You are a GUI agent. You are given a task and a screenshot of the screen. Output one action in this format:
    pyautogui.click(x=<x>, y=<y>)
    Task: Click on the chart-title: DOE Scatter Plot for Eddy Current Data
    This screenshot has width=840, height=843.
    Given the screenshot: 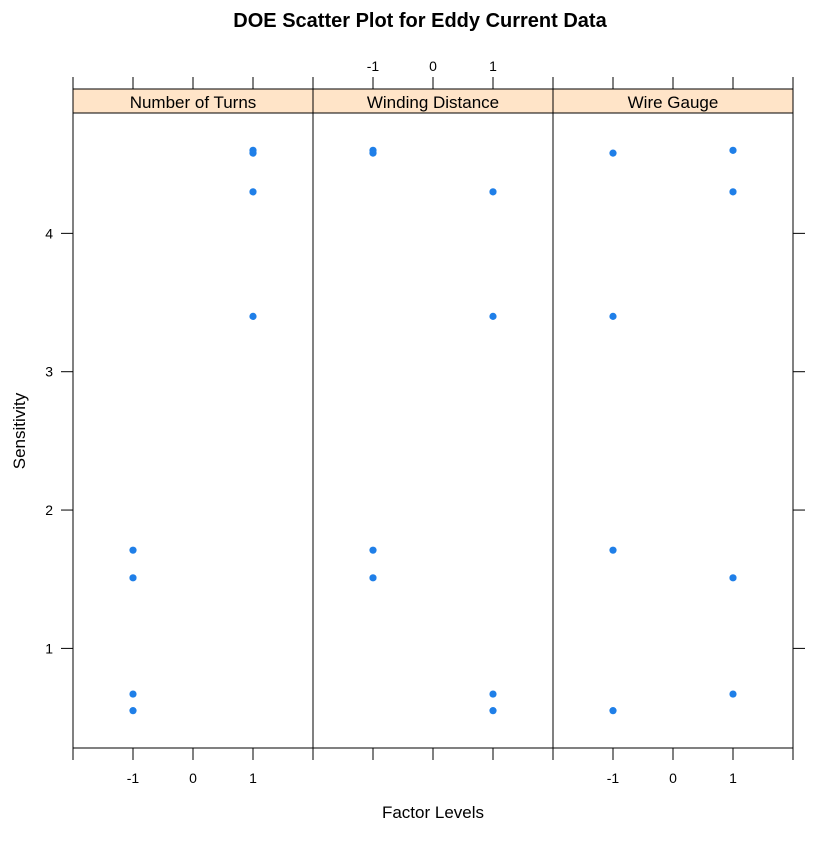 What is the action you would take?
    pyautogui.click(x=420, y=21)
    